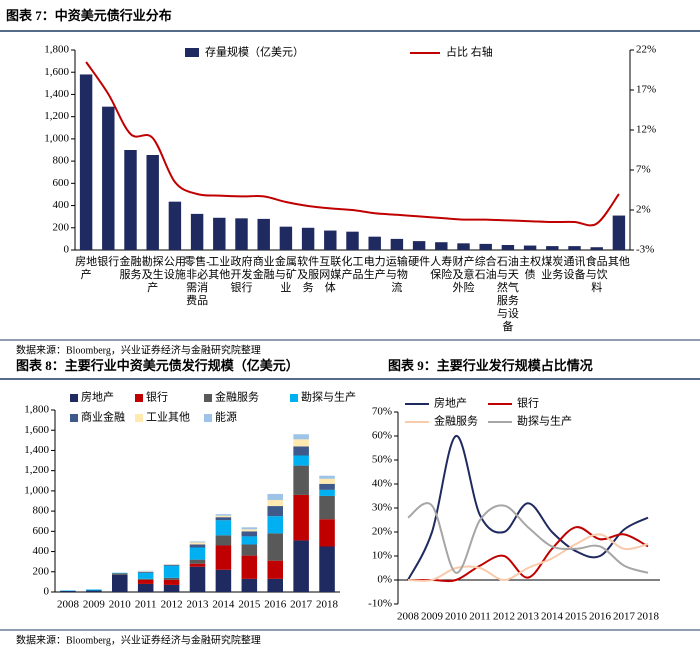 The height and width of the screenshot is (651, 700). Describe the element at coordinates (254, 52) in the screenshot. I see `legend-label: 存量规模（亿美元）` at that location.